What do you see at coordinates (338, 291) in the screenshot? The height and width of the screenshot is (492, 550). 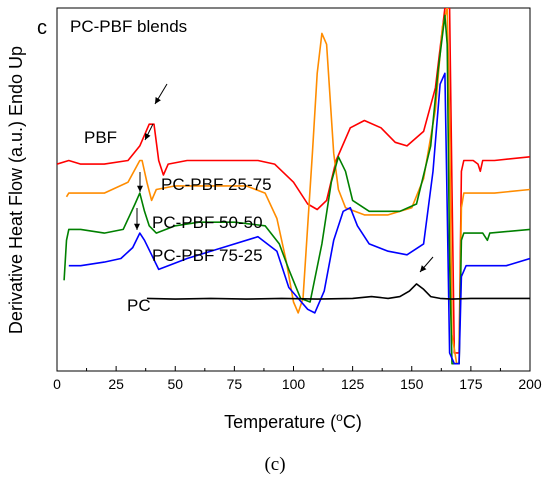 I see `series-line-pc` at bounding box center [338, 291].